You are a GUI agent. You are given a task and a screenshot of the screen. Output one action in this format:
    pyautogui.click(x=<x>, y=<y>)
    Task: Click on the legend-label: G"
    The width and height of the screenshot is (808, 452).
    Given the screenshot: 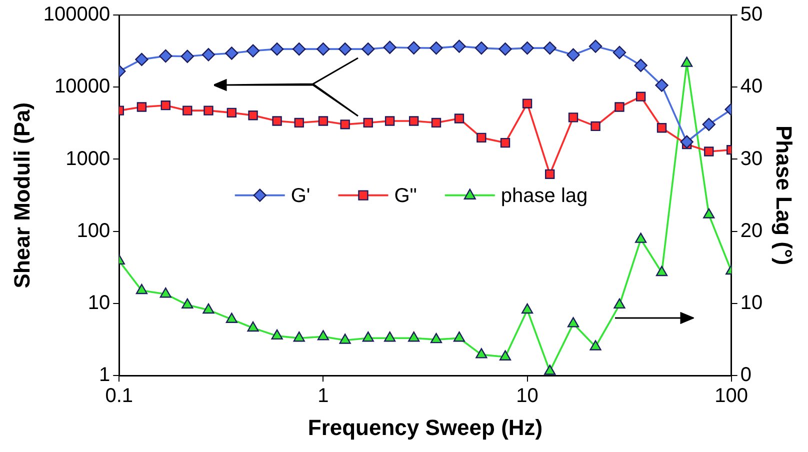 What is the action you would take?
    pyautogui.click(x=405, y=195)
    